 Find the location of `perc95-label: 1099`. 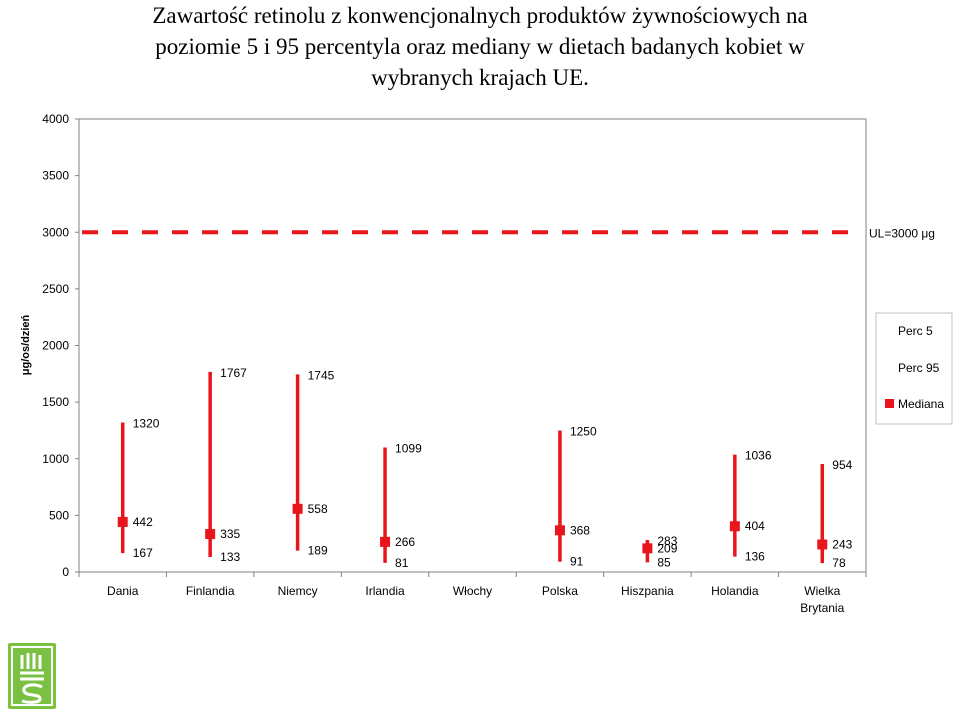

perc95-label: 1099 is located at coordinates (408, 449).